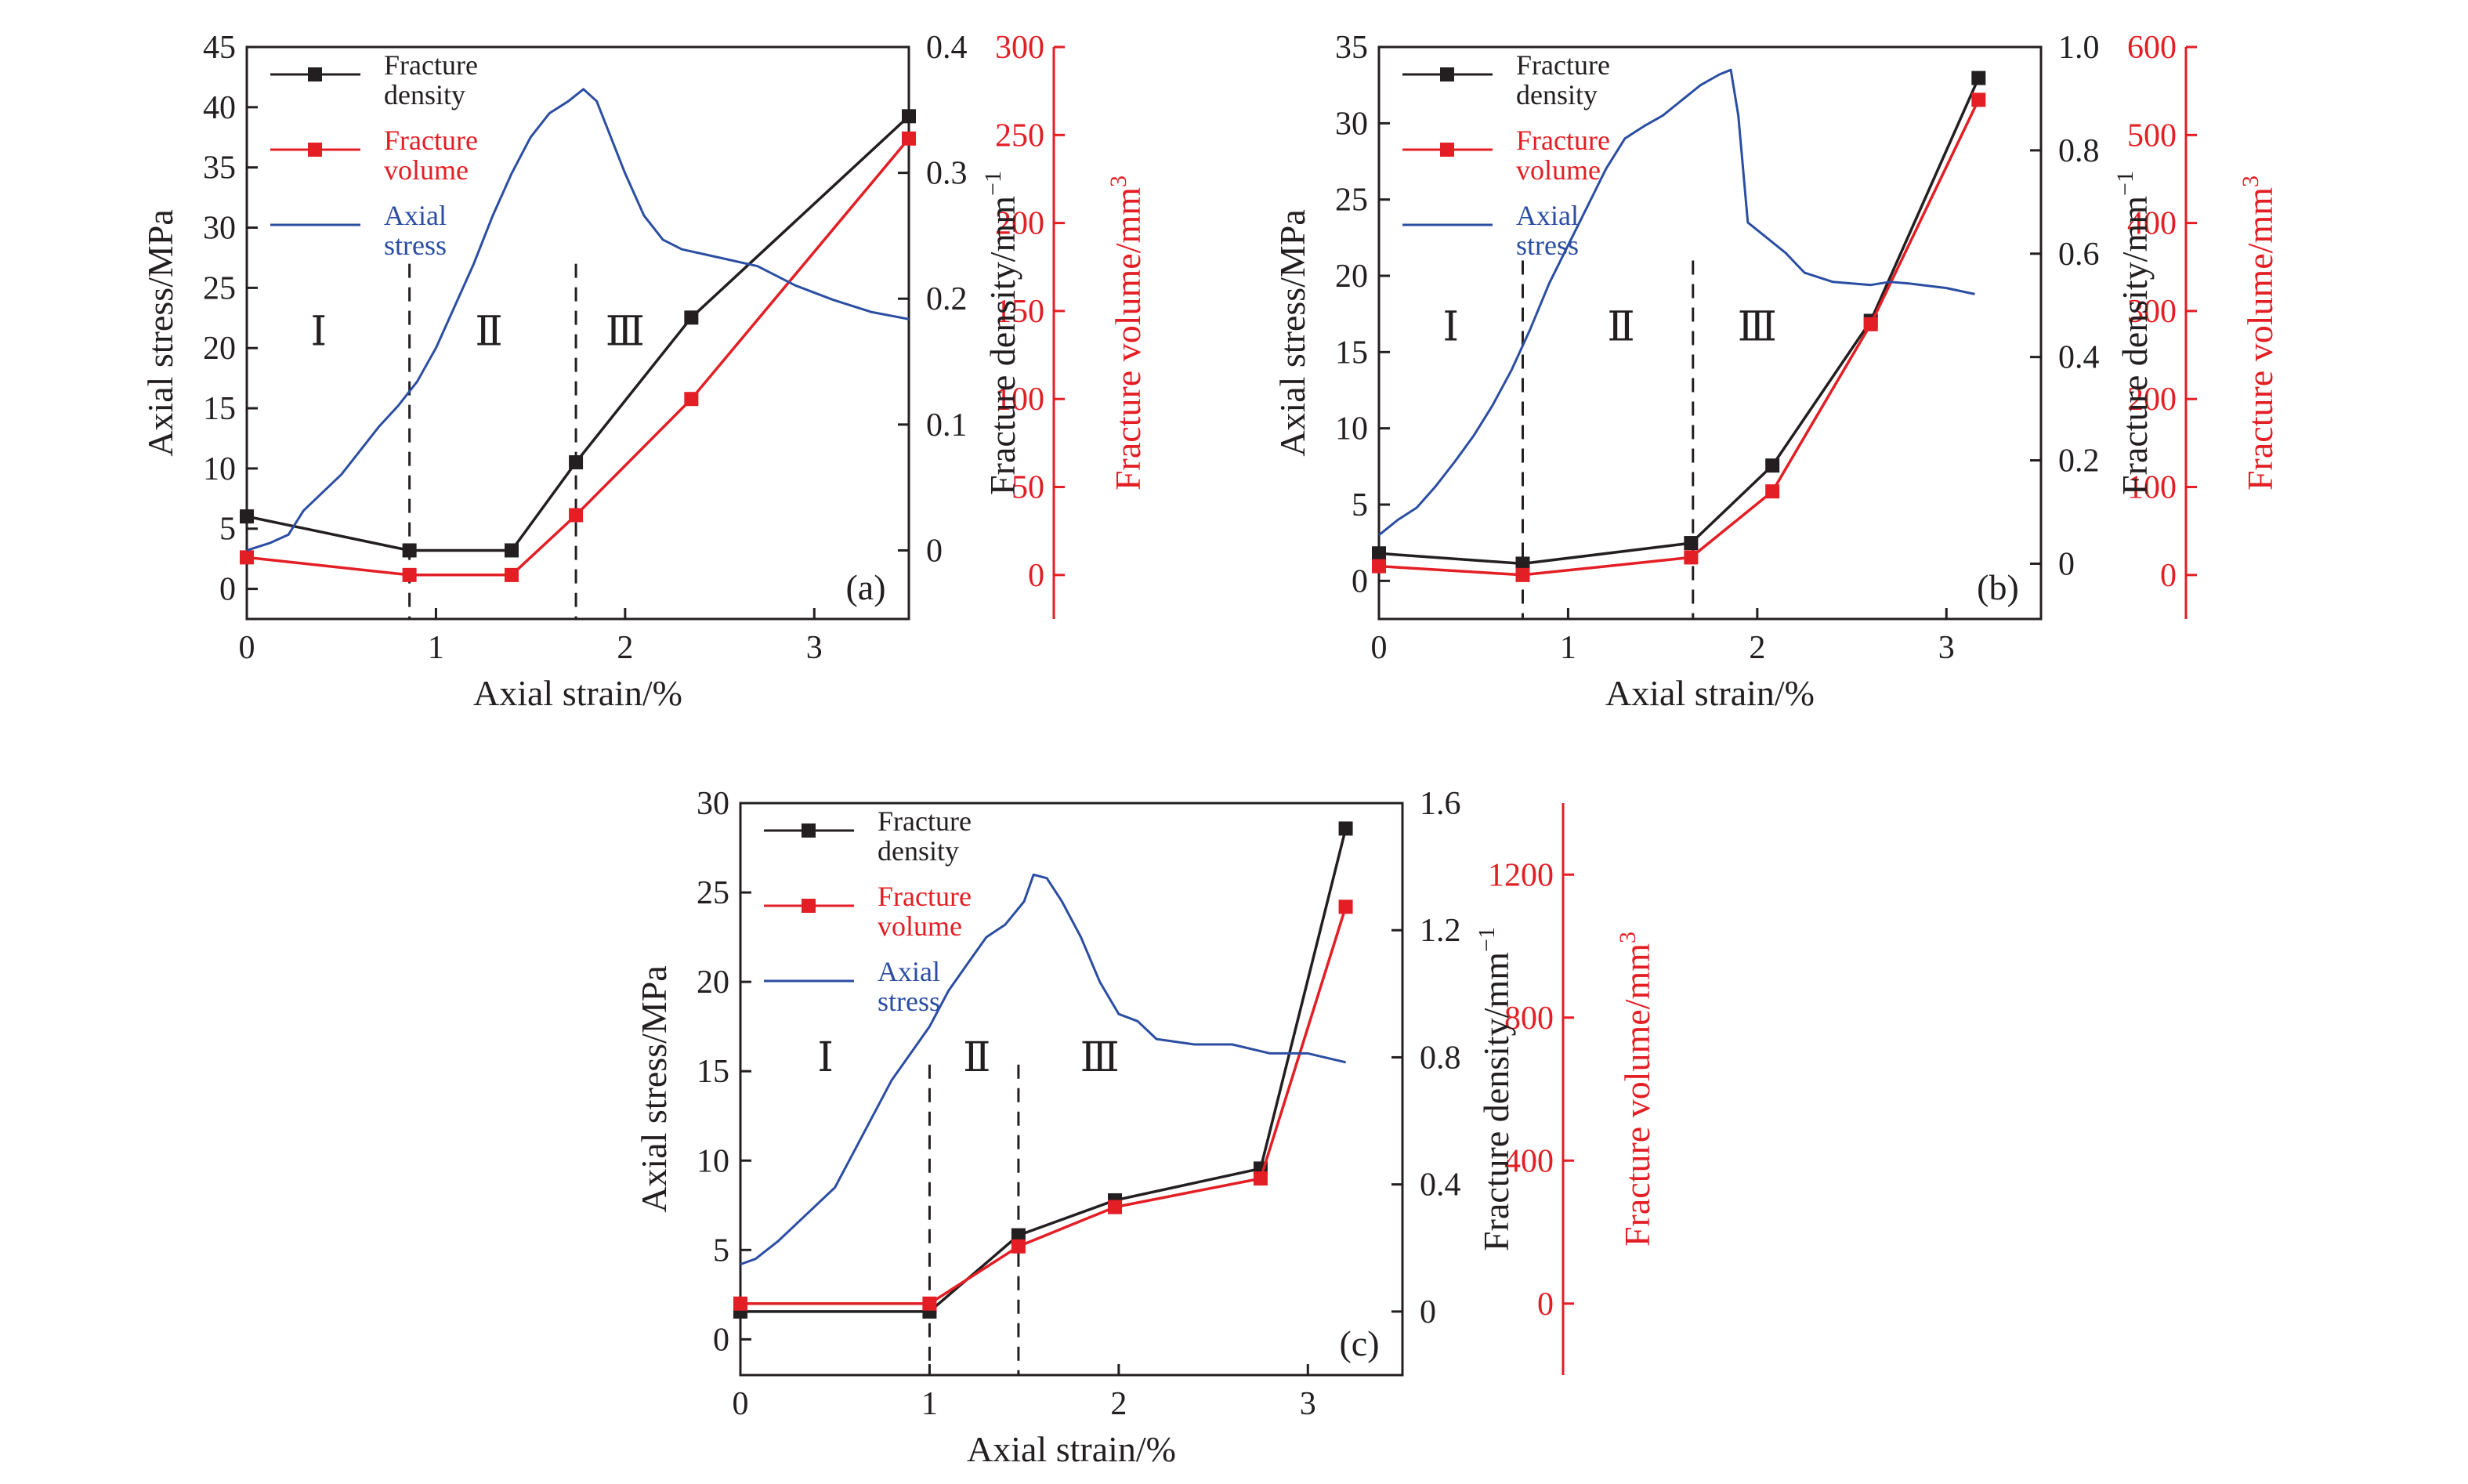 The width and height of the screenshot is (2468, 1484). What do you see at coordinates (713, 1072) in the screenshot?
I see `stress-tick-label: 15` at bounding box center [713, 1072].